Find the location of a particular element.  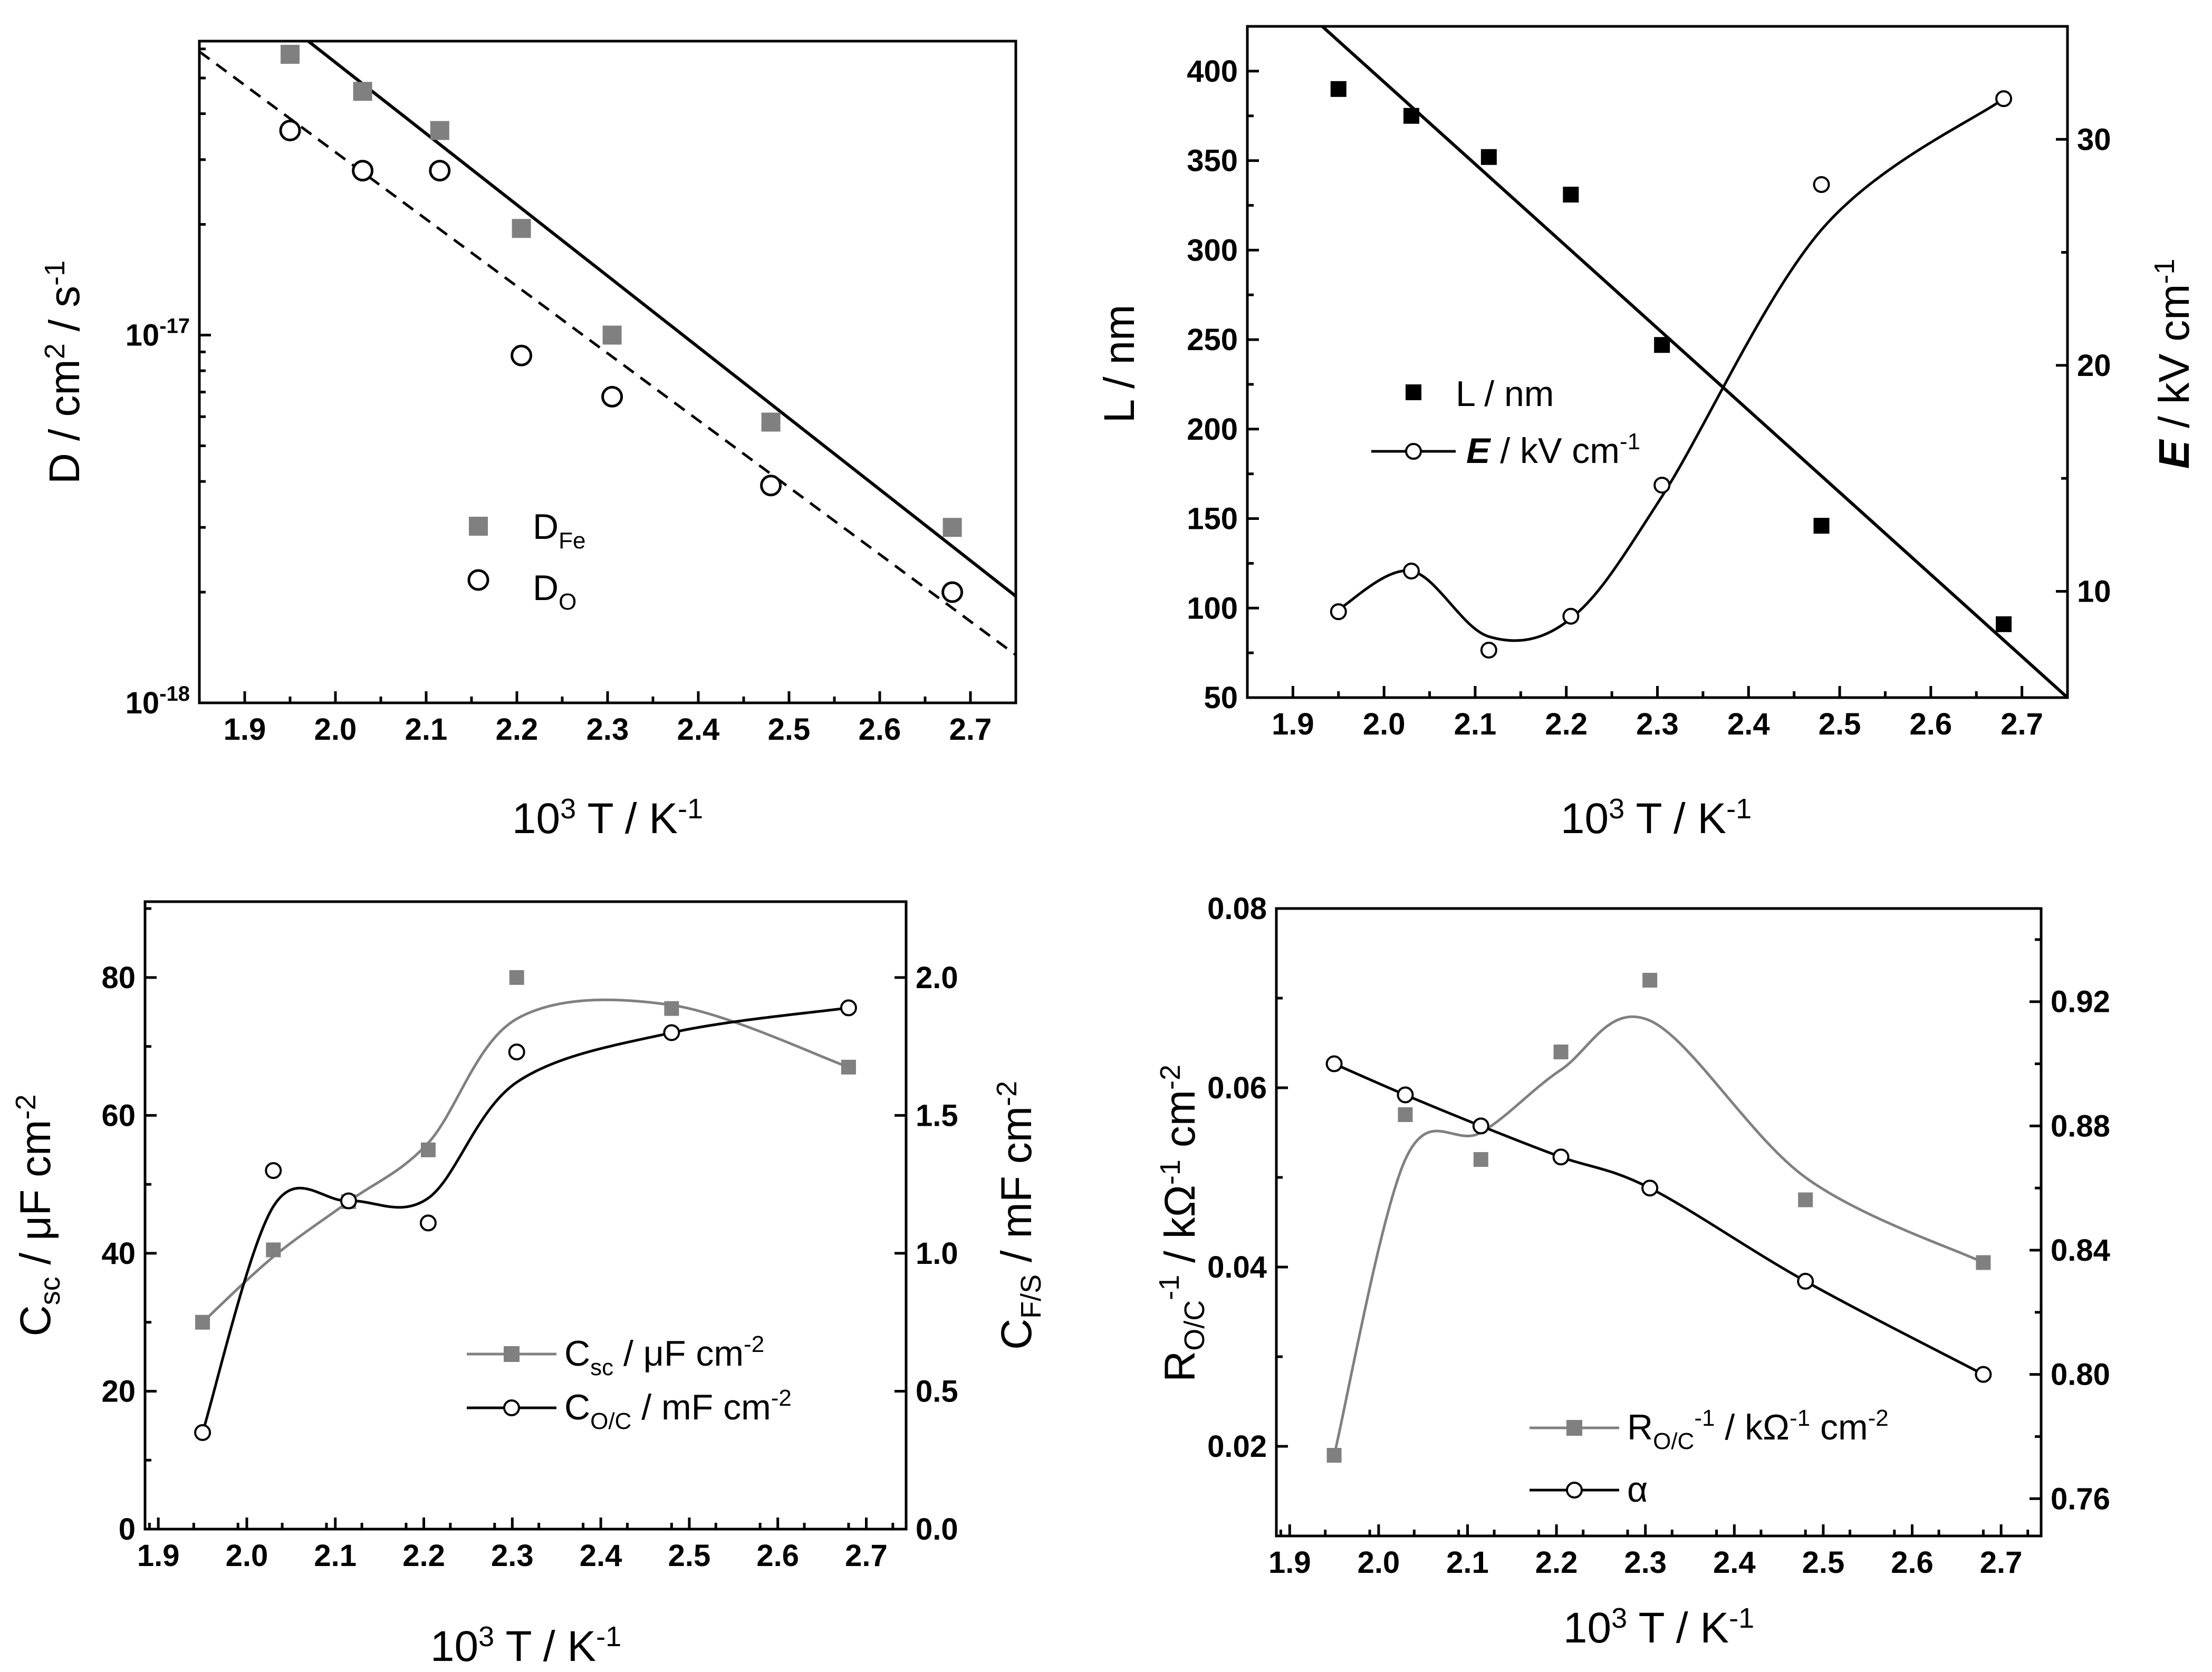

y-tick-label: 0.02 is located at coordinates (1237, 1446).